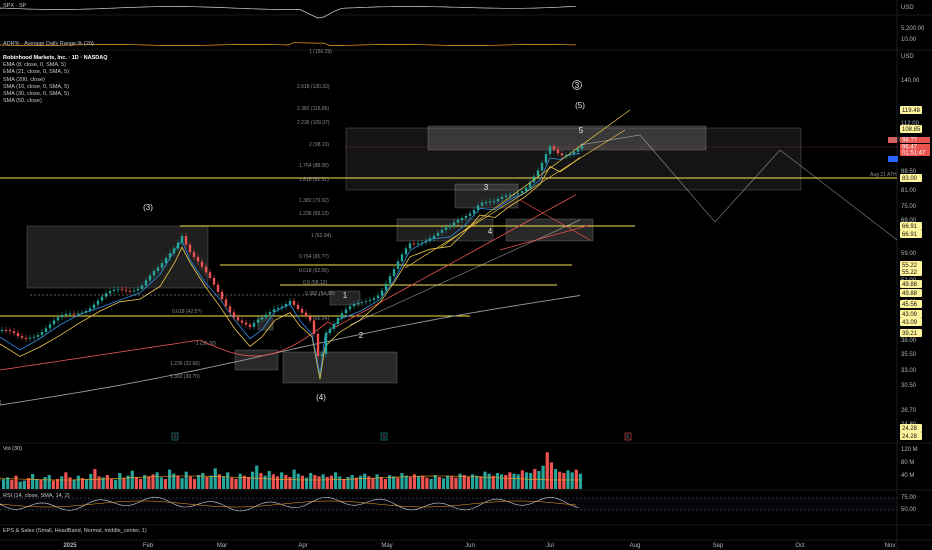 The width and height of the screenshot is (932, 550). Describe the element at coordinates (15, 6) in the screenshot. I see `spx-pane-label: SPX · SP` at that location.